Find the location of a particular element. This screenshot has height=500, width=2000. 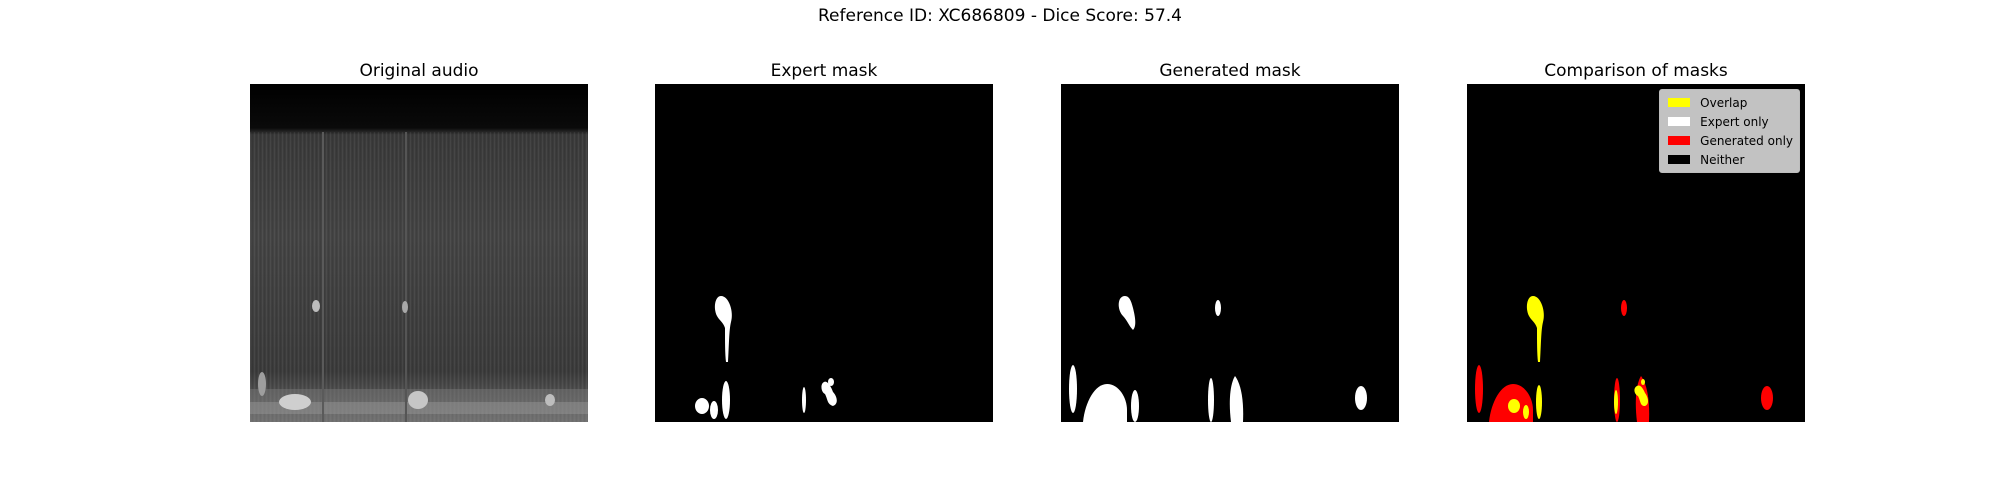

legend-item-generated-only: Generated only is located at coordinates (1728, 140).